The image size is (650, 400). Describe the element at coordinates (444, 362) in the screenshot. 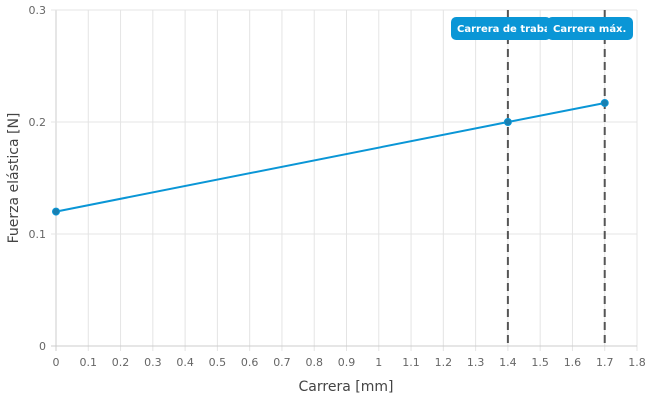

I see `x-tick-label: 1.2` at that location.